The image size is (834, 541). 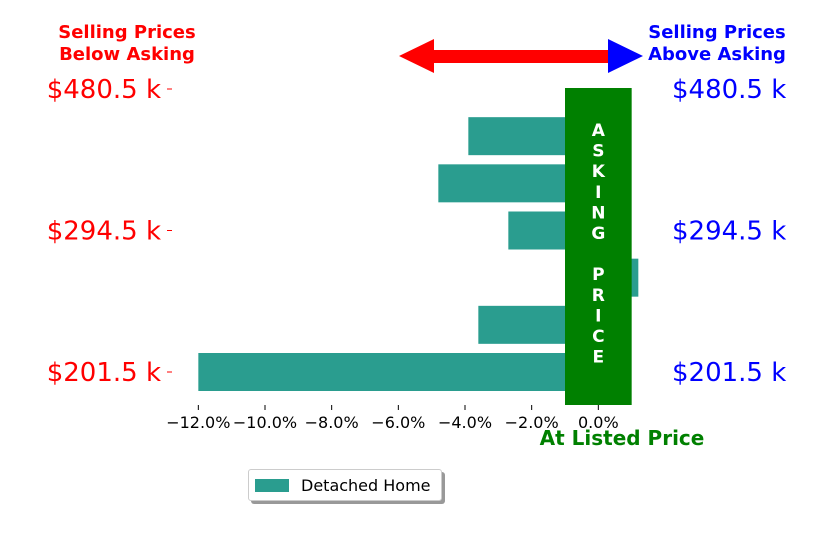 I want to click on x-tick-label-5: −2.0%, so click(x=532, y=422).